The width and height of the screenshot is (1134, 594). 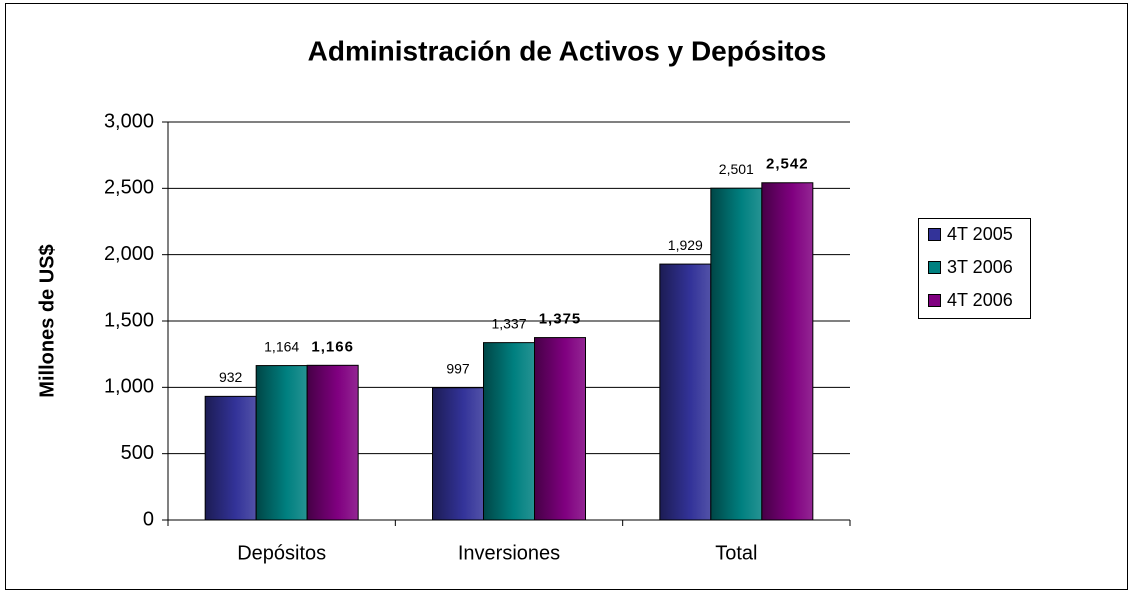 What do you see at coordinates (129, 188) in the screenshot?
I see `y-tick-label: 2,500` at bounding box center [129, 188].